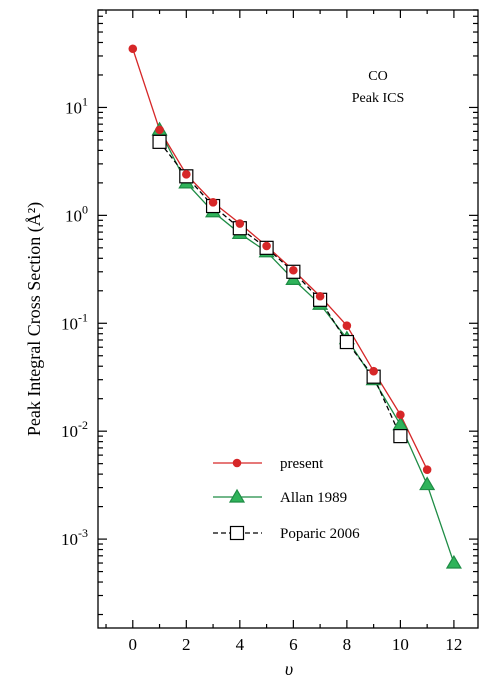 This screenshot has height=687, width=487. What do you see at coordinates (74, 429) in the screenshot?
I see `y-tick-label: 10⁻²` at bounding box center [74, 429].